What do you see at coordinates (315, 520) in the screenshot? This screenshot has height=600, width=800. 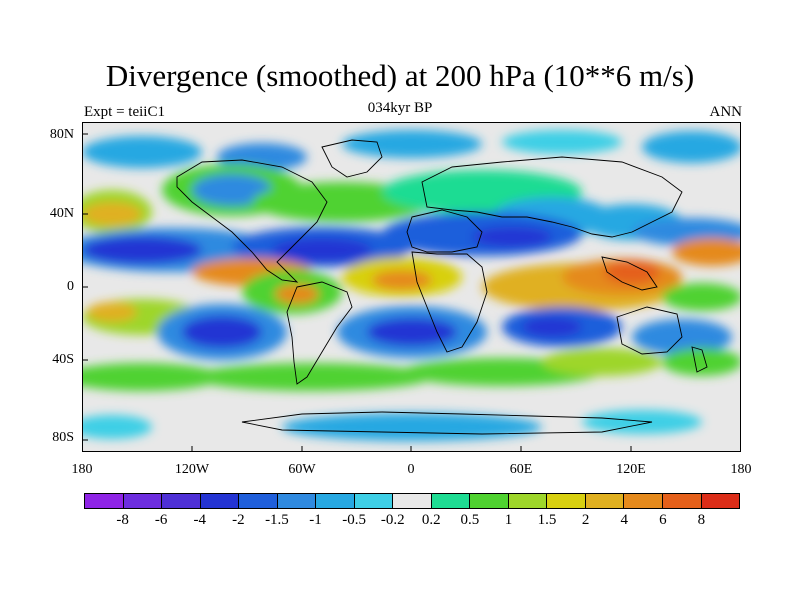 I see `colorbar-label: -1` at bounding box center [315, 520].